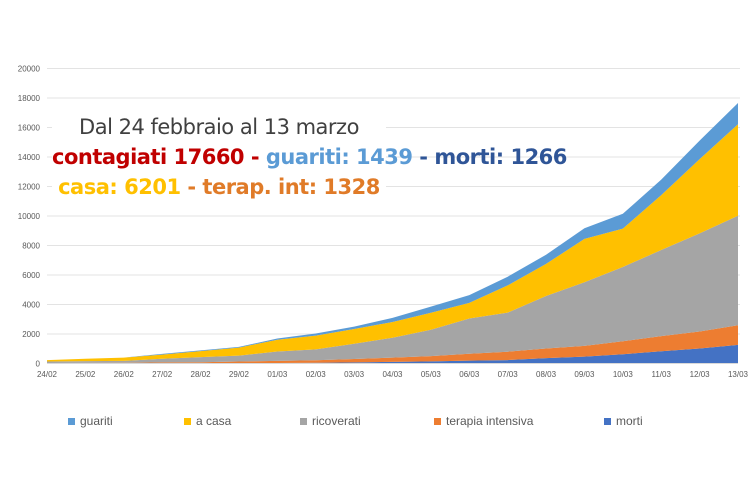 The image size is (750, 500). What do you see at coordinates (336, 421) in the screenshot?
I see `legend-label: ricoverati` at bounding box center [336, 421].